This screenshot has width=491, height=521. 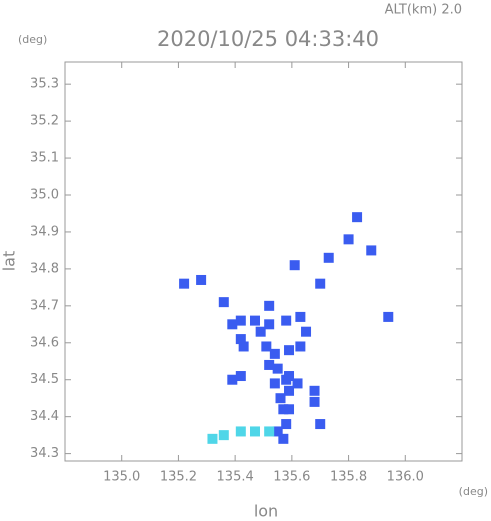 What do you see at coordinates (44, 268) in the screenshot?
I see `y-tick-label: 34.8` at bounding box center [44, 268].